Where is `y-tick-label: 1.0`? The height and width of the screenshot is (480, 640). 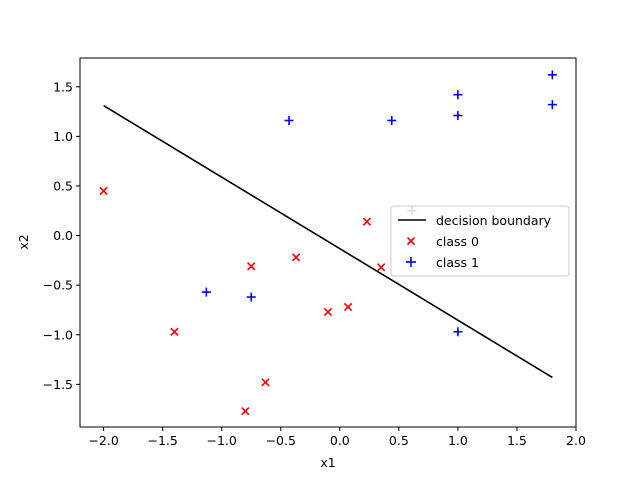 y-tick-label: 1.0 is located at coordinates (63, 136).